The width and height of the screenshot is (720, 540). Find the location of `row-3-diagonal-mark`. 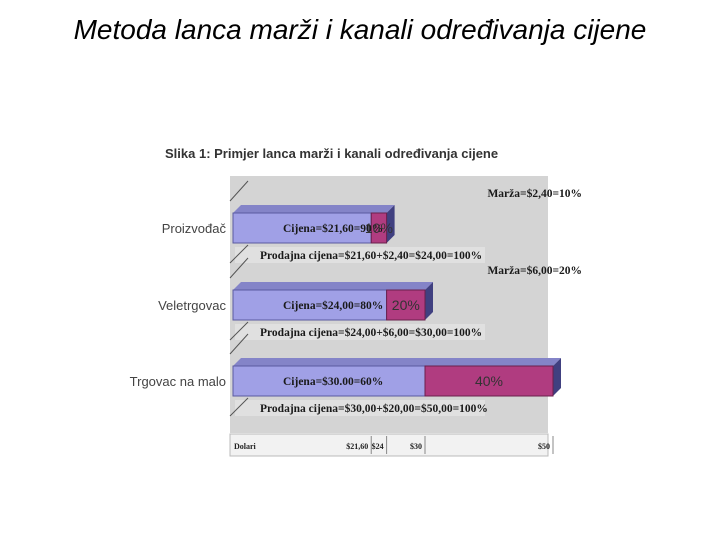

row-3-diagonal-mark is located at coordinates (239, 344).